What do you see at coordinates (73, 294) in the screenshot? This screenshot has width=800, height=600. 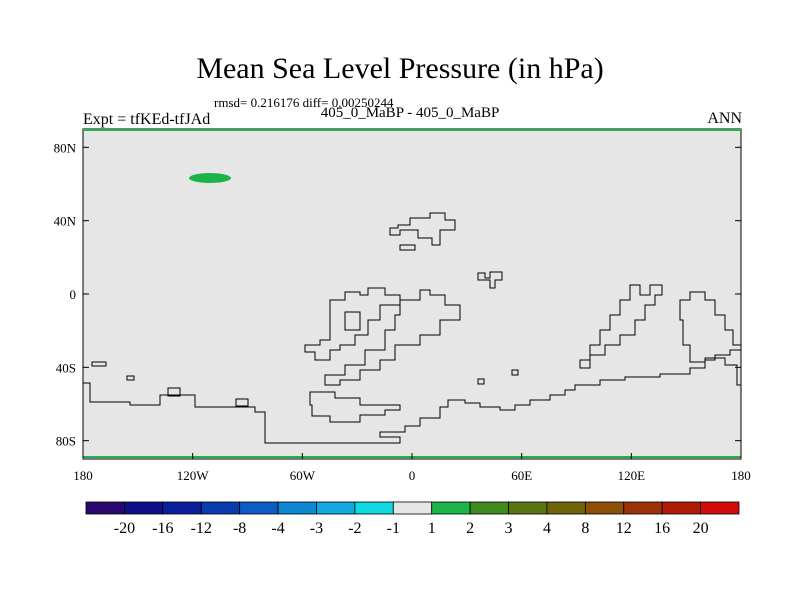 I see `lat-label: 0` at bounding box center [73, 294].